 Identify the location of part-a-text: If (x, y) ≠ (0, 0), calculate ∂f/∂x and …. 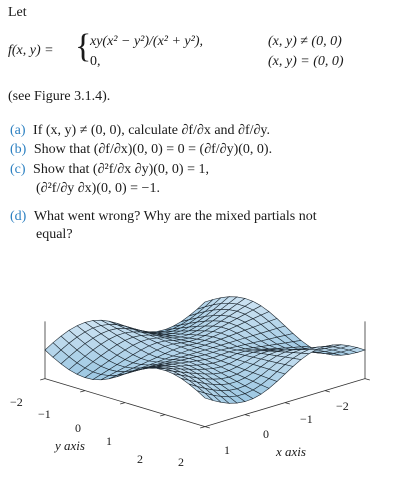
(152, 130).